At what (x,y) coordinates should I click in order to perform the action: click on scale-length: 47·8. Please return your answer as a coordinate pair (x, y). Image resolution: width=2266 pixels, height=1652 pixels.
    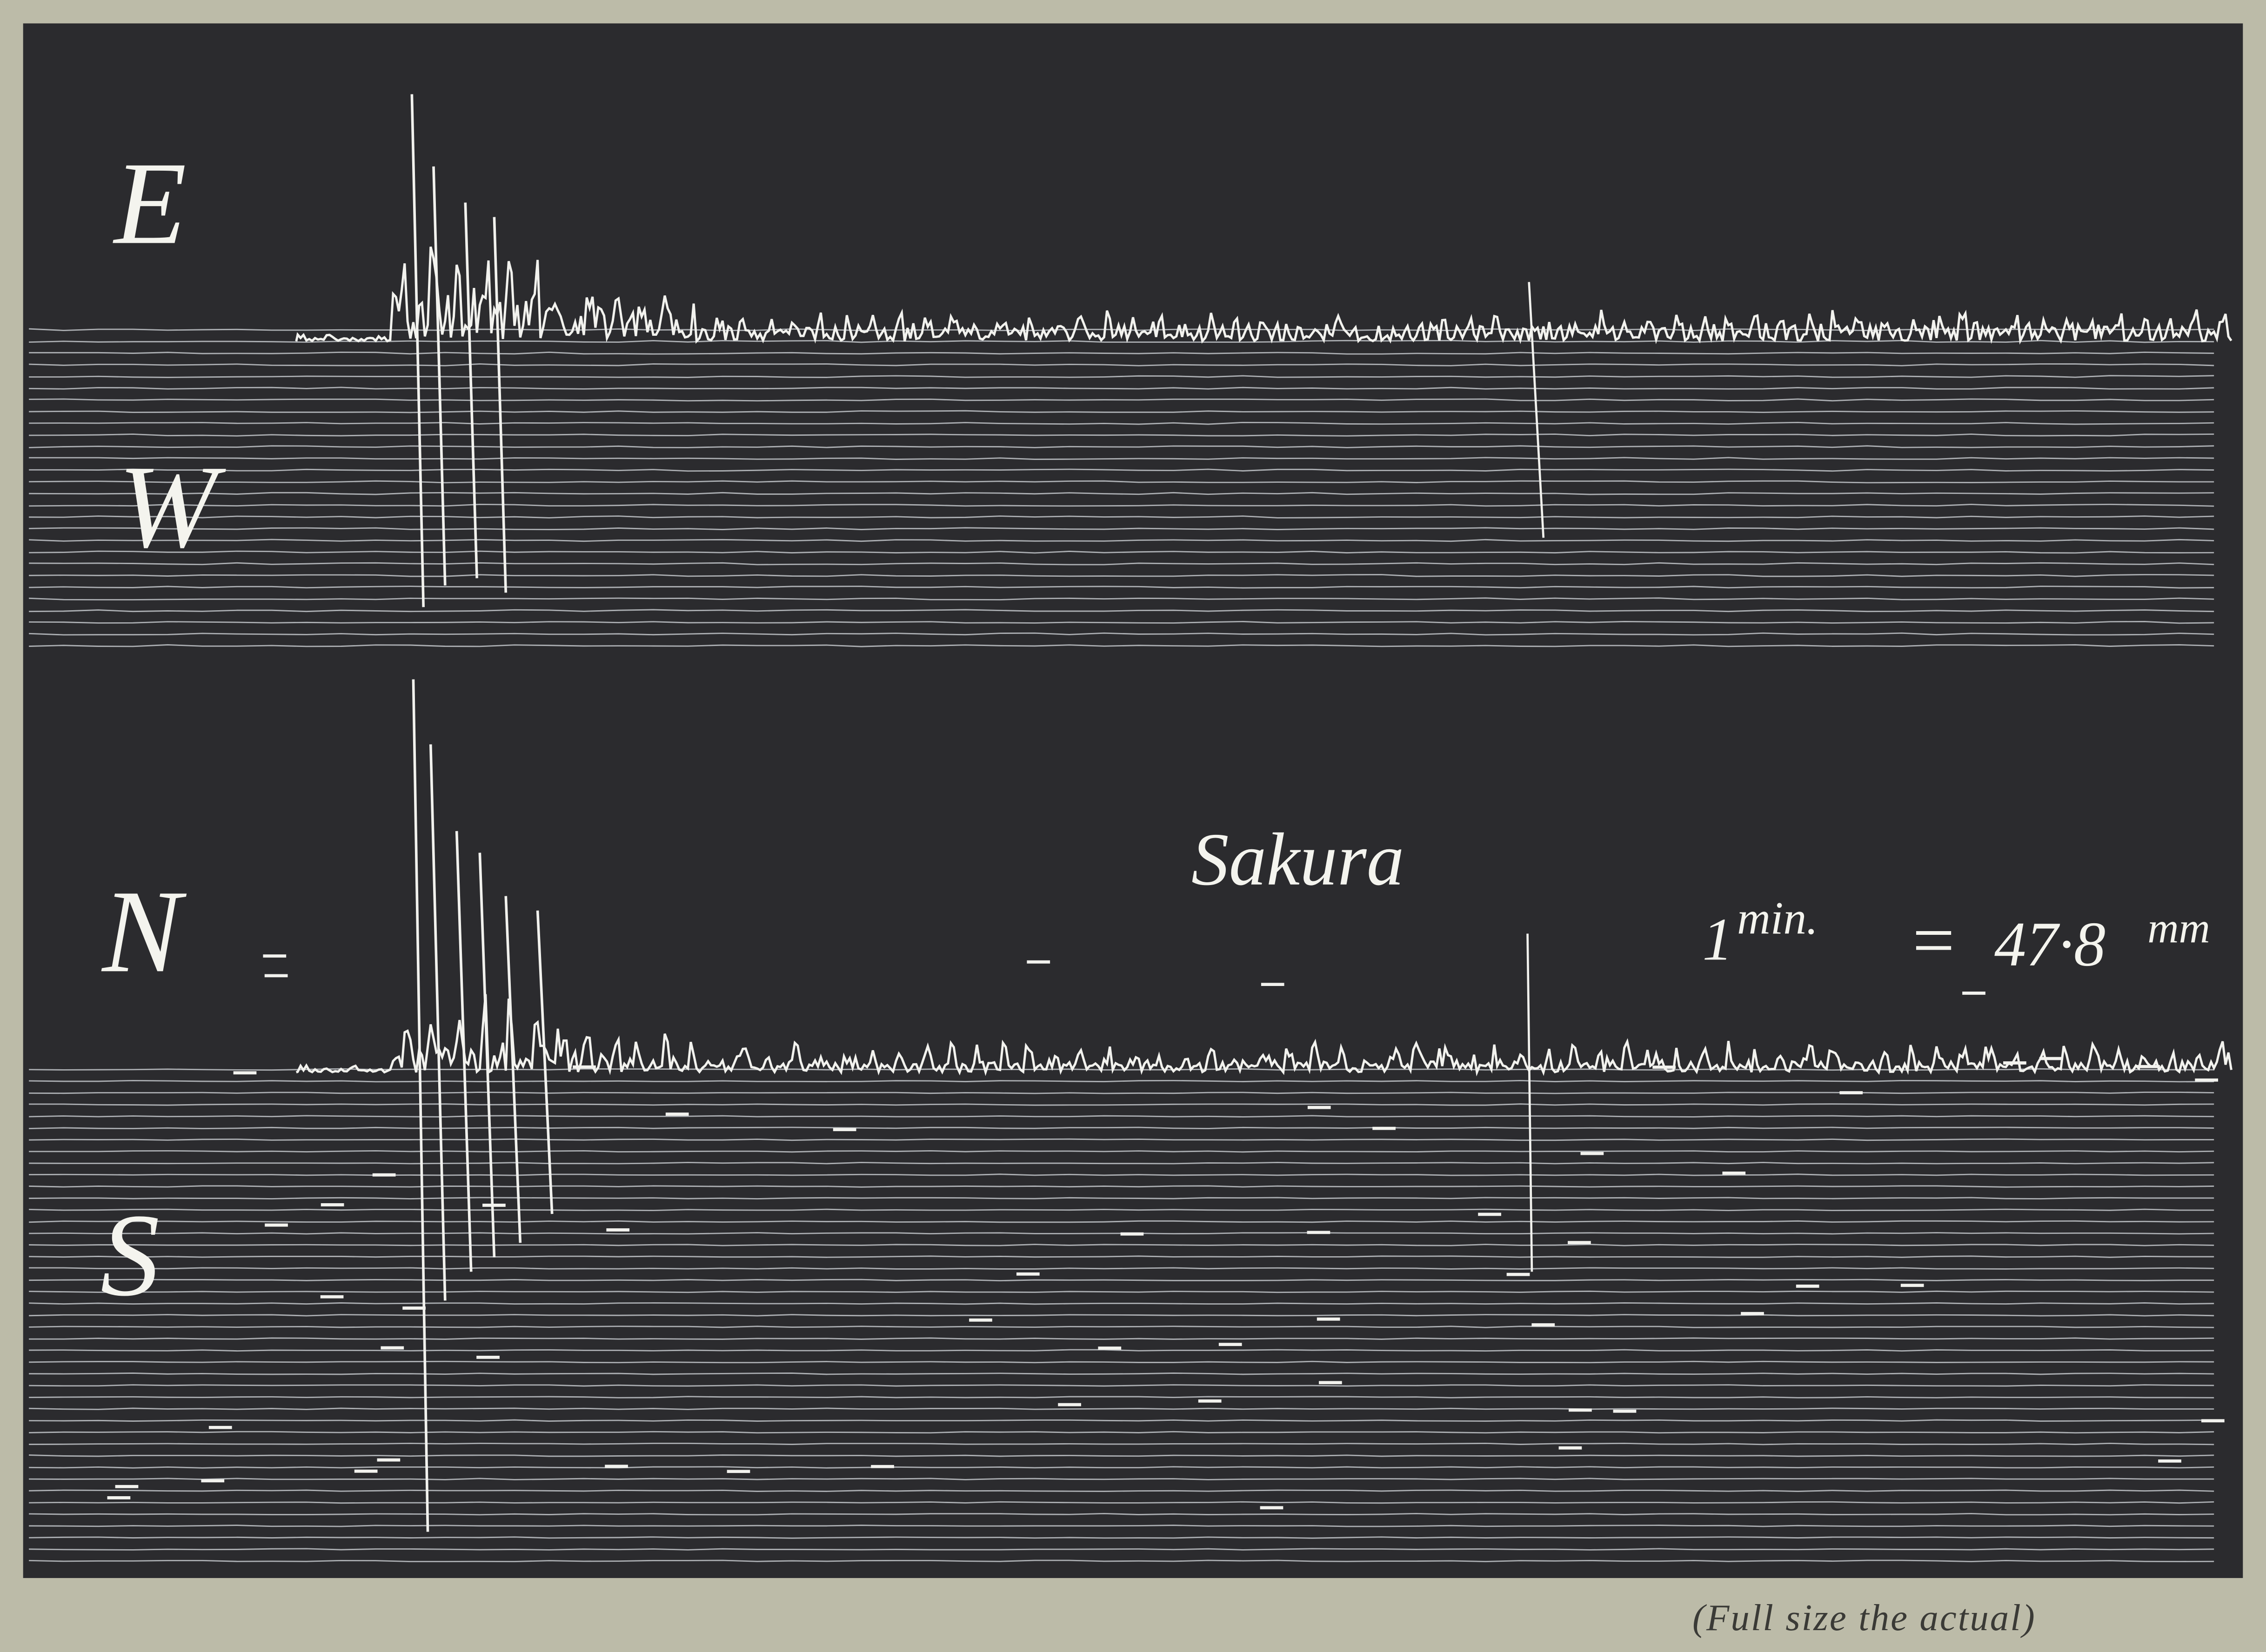
    Looking at the image, I should click on (2050, 944).